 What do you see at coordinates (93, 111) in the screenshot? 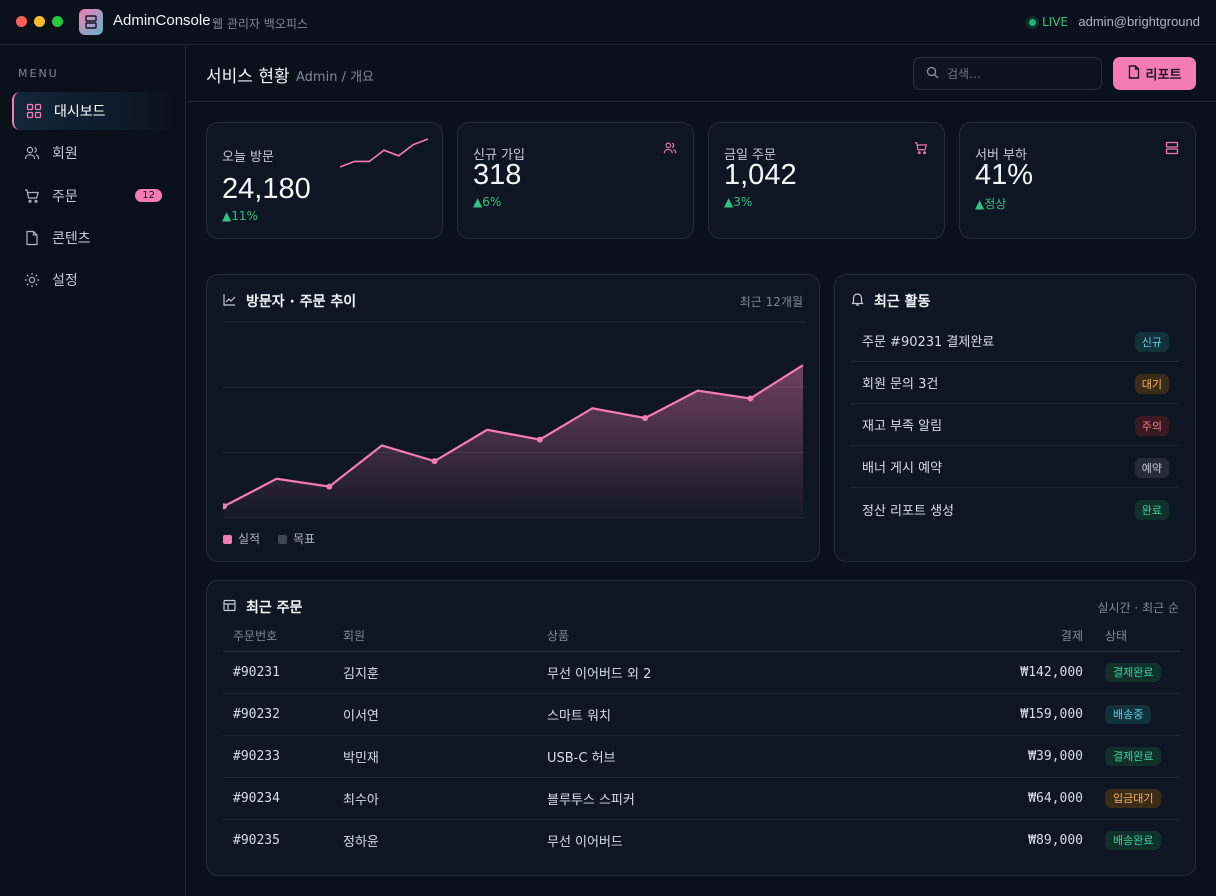
I see `sidebar-item-dashboard: 대시보드` at bounding box center [93, 111].